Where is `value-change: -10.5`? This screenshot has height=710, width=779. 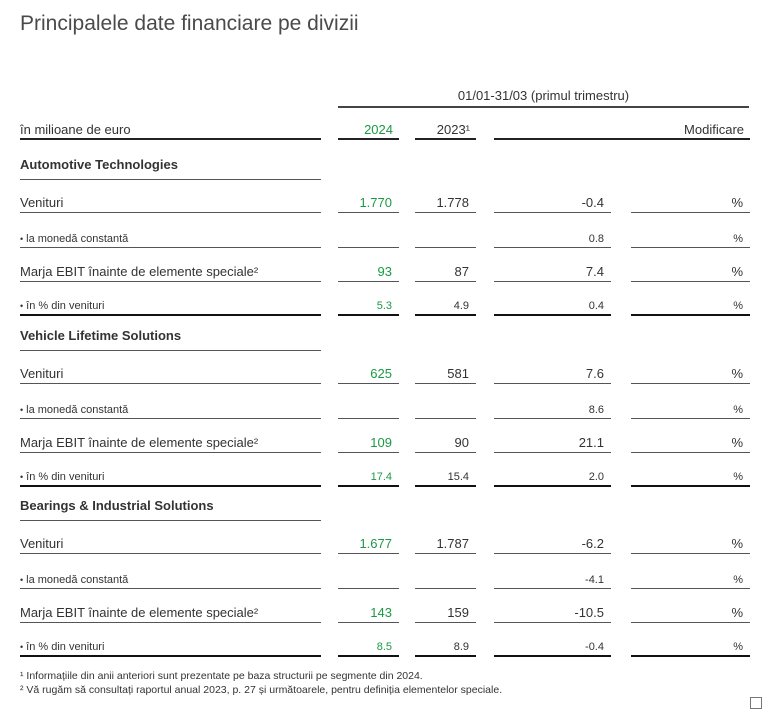
value-change: -10.5 is located at coordinates (552, 614).